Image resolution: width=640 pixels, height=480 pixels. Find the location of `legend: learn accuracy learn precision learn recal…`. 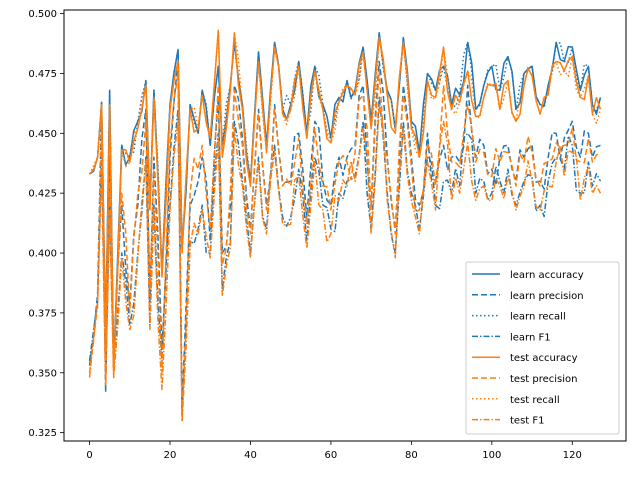

legend: learn accuracy learn precision learn recal… is located at coordinates (542, 348).